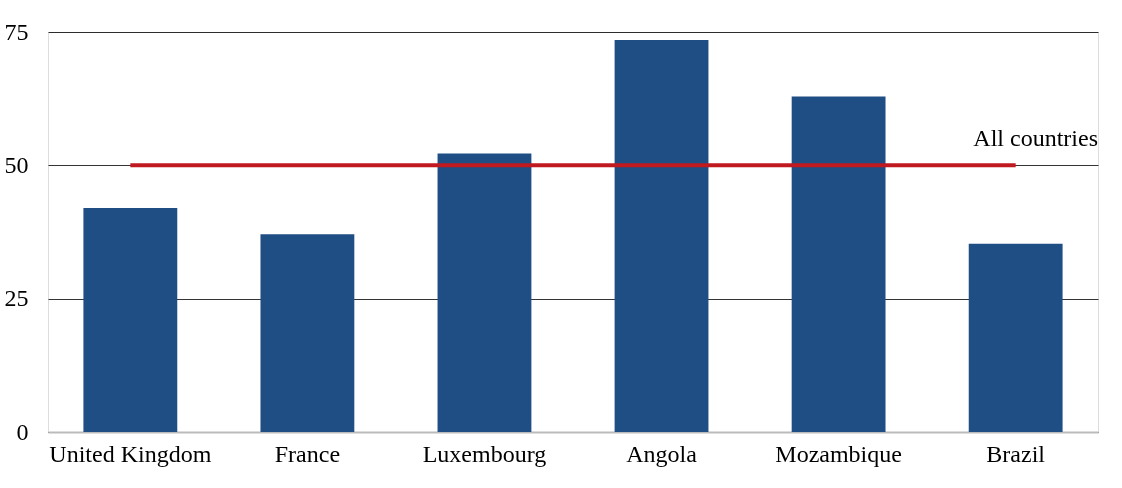  I want to click on x-tick-label: Luxembourg, so click(484, 453).